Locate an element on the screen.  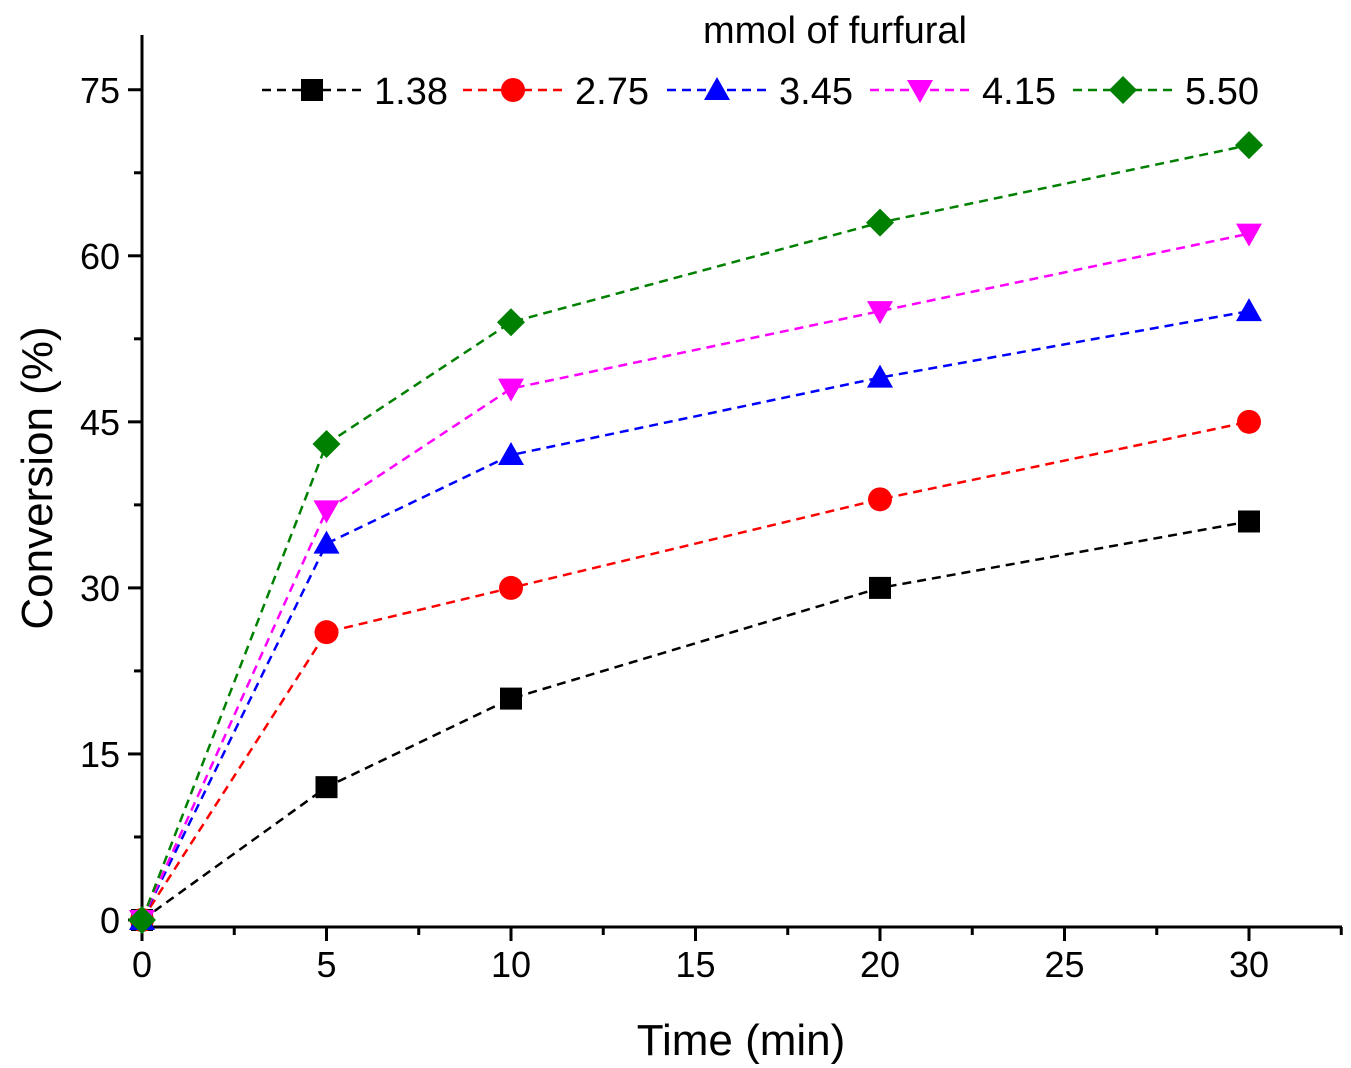
x-tick-label: 15 is located at coordinates (695, 964).